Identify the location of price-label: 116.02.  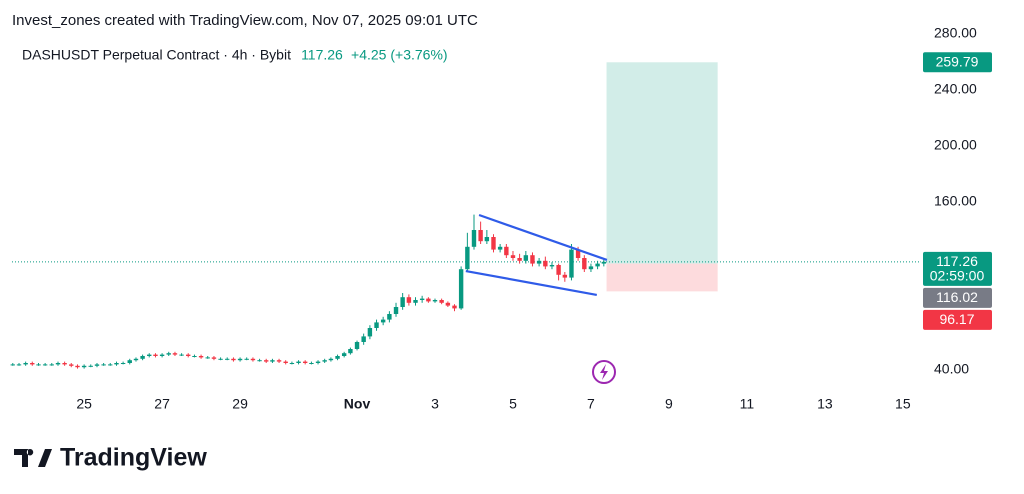
(957, 297).